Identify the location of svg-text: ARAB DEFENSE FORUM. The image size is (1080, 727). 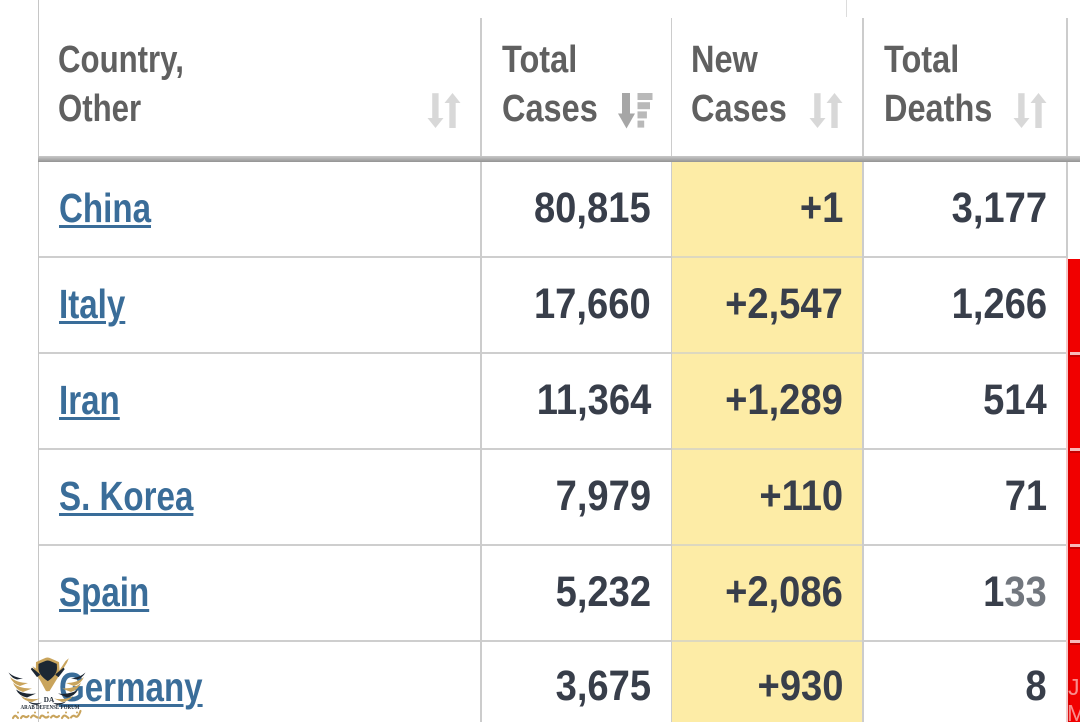
(51, 707).